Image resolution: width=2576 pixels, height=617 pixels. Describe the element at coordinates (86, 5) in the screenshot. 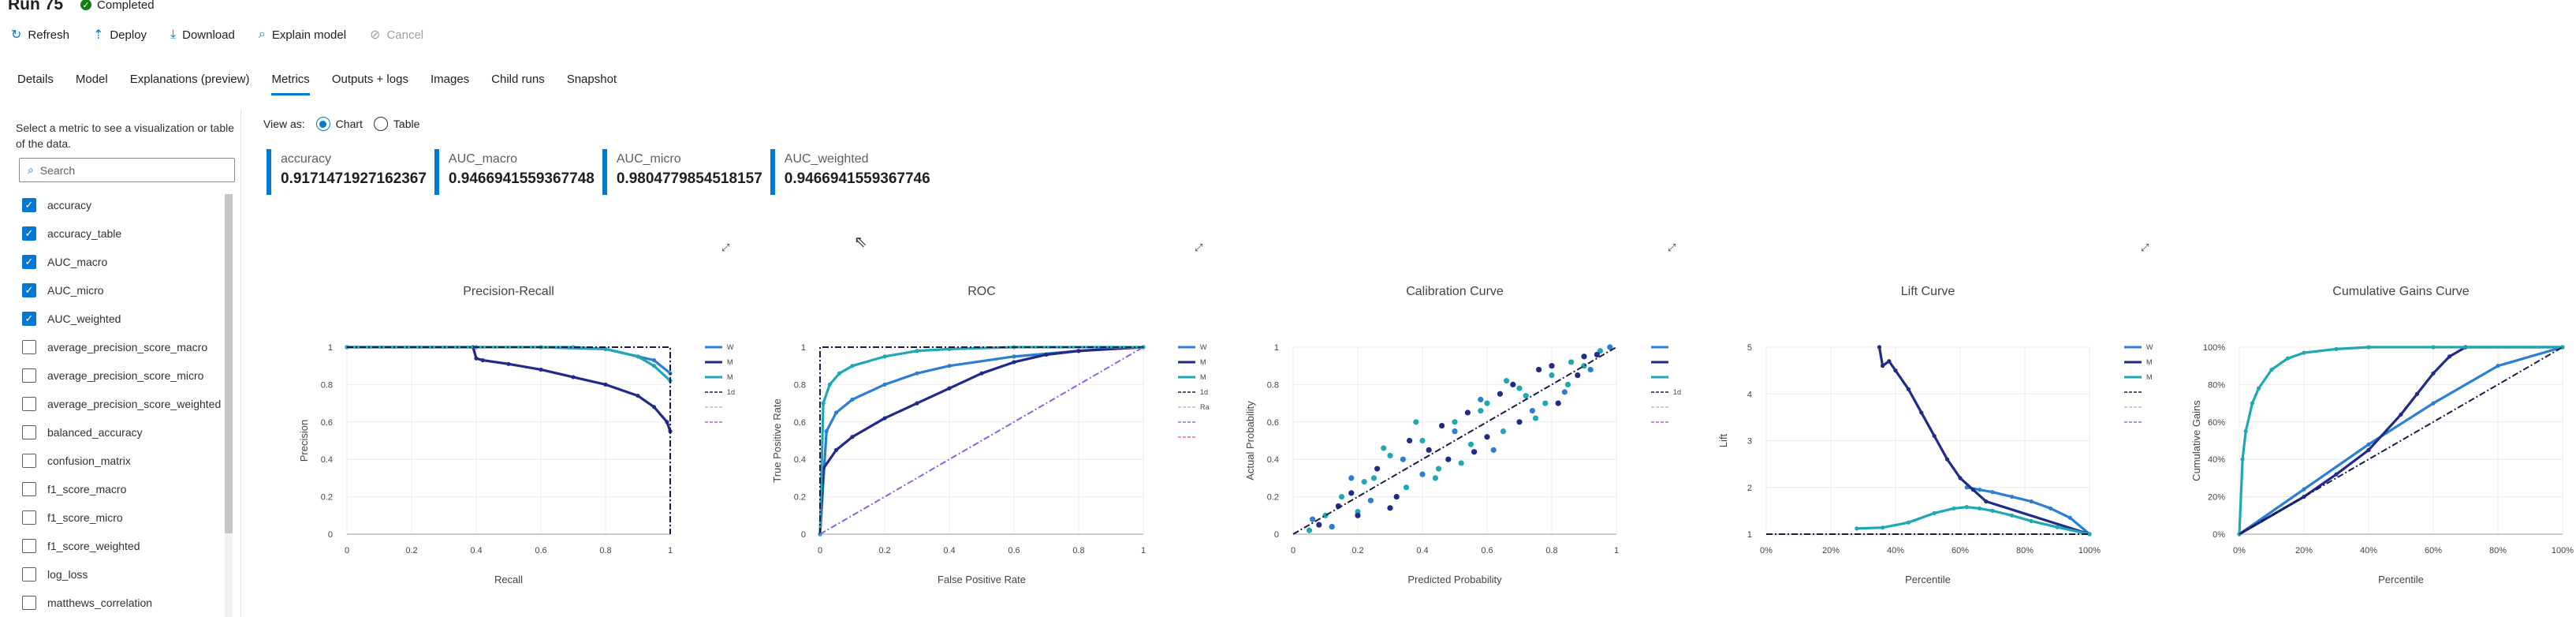

I see `checkmark-icon: ✓` at that location.